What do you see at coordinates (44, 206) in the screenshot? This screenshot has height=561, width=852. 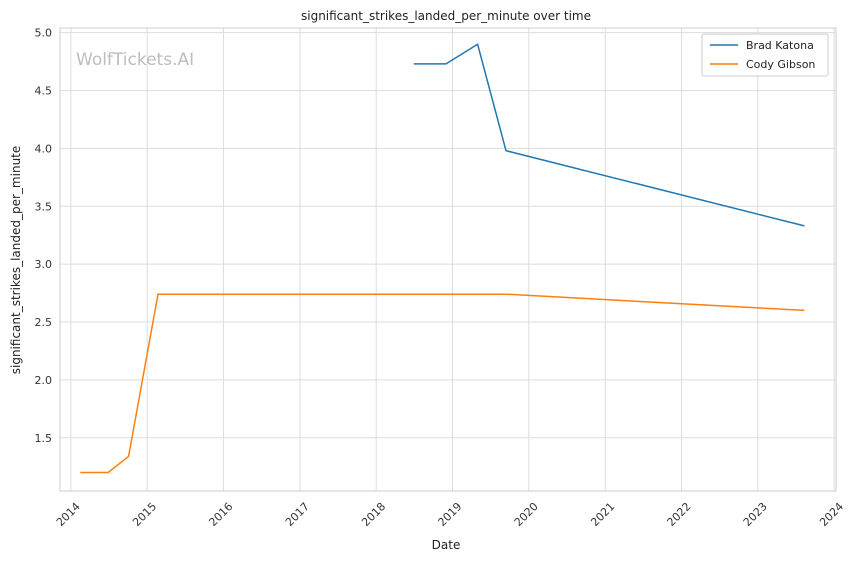 I see `y-tick-label: 3.5` at bounding box center [44, 206].